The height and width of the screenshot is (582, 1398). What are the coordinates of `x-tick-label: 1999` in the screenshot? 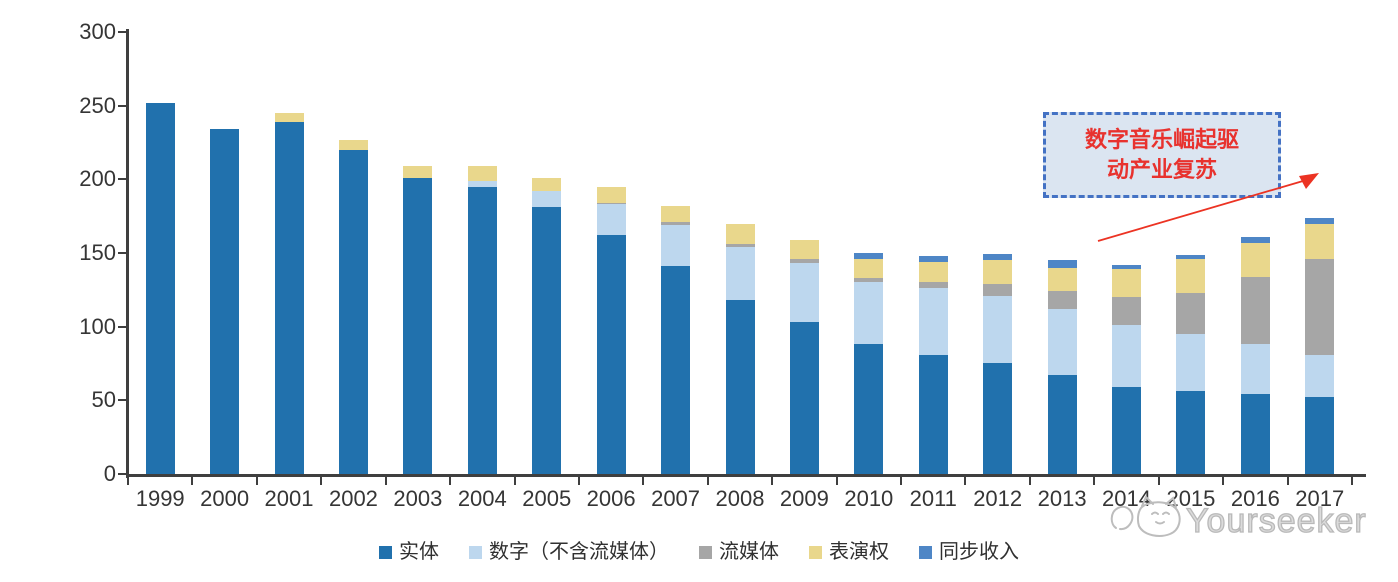 It's located at (160, 498).